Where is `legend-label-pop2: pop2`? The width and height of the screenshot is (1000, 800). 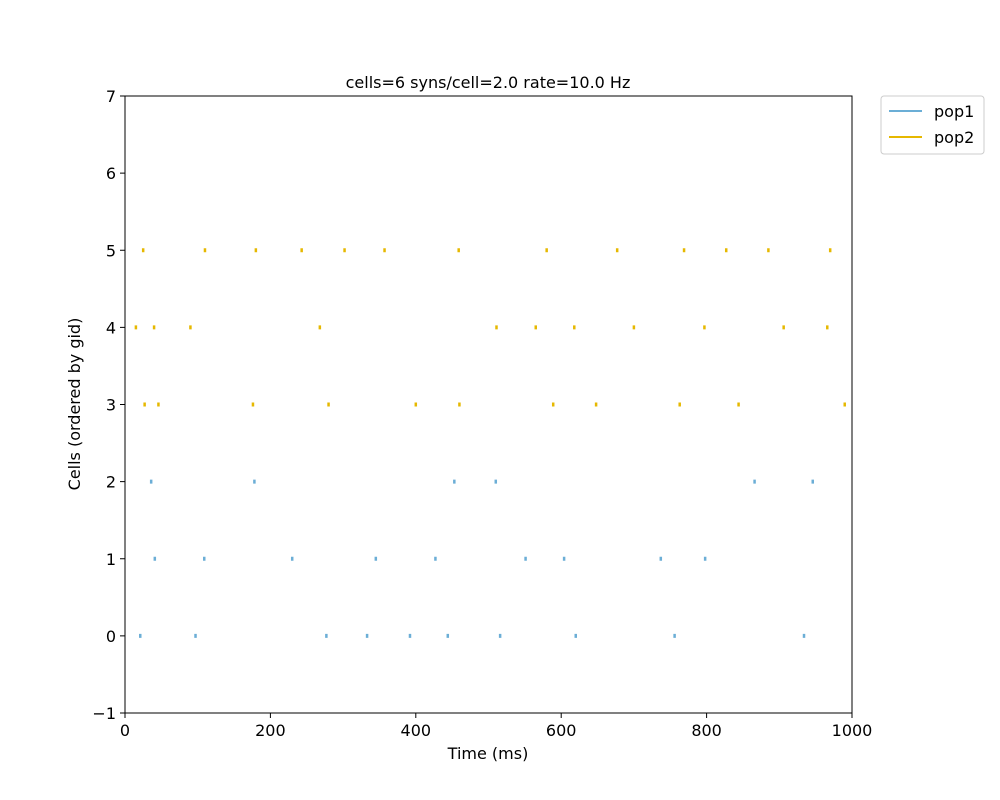
legend-label-pop2: pop2 is located at coordinates (954, 137).